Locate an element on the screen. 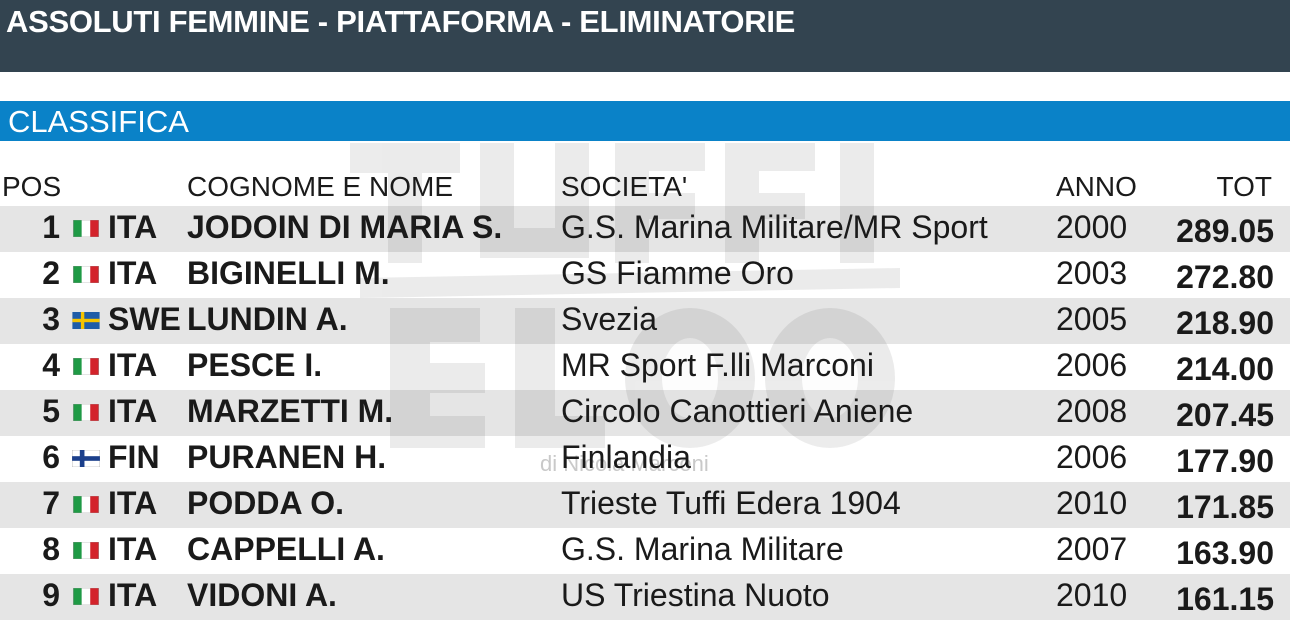  row-year: 2007 is located at coordinates (1092, 549).